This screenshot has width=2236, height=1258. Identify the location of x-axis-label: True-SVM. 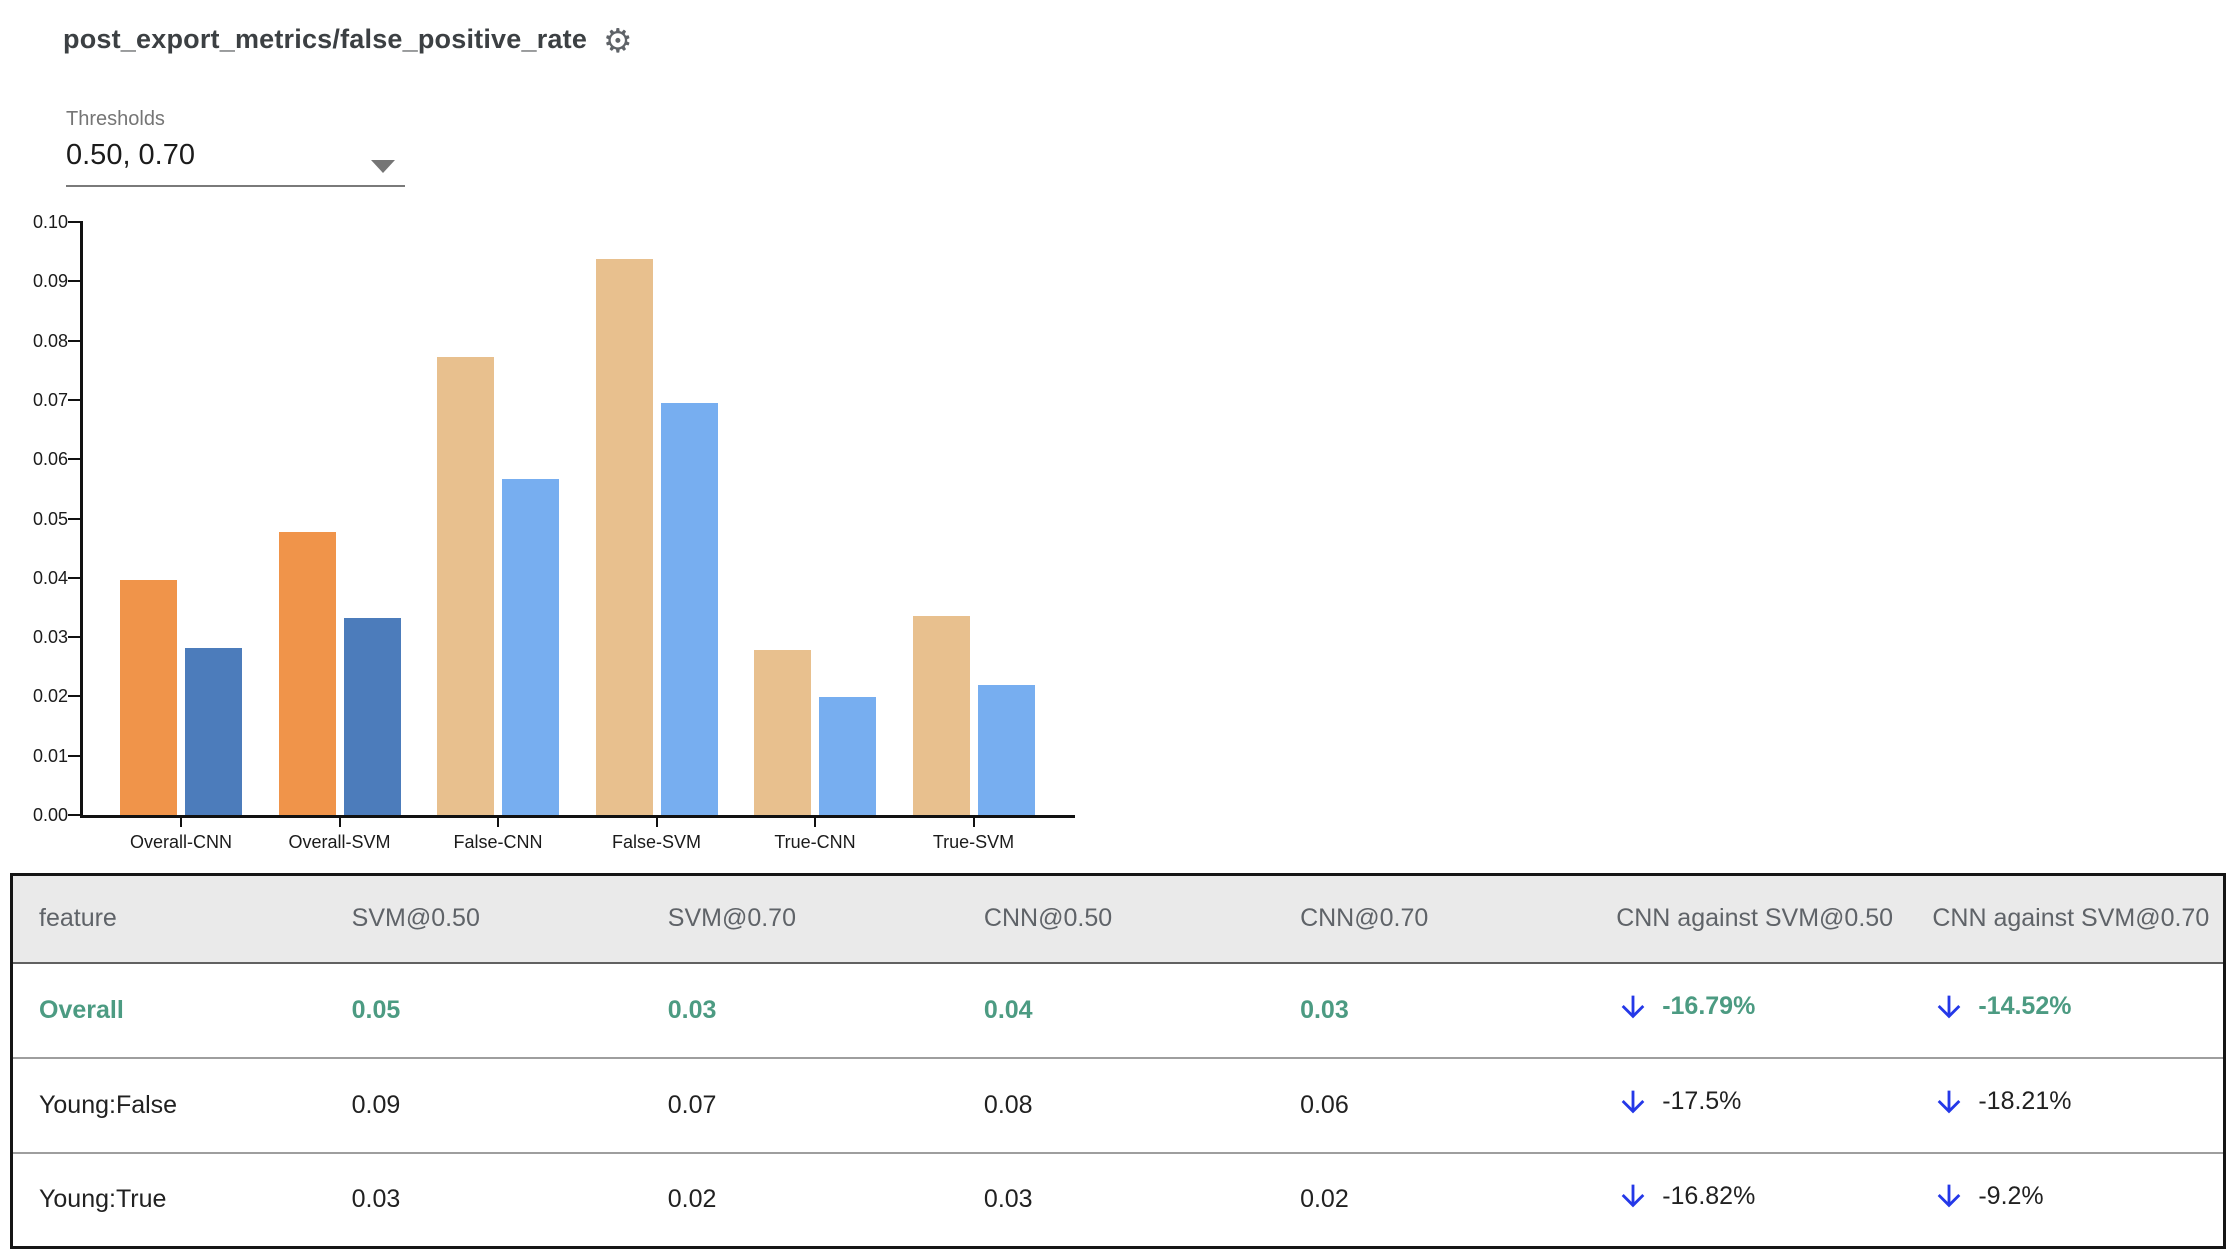
(973, 842).